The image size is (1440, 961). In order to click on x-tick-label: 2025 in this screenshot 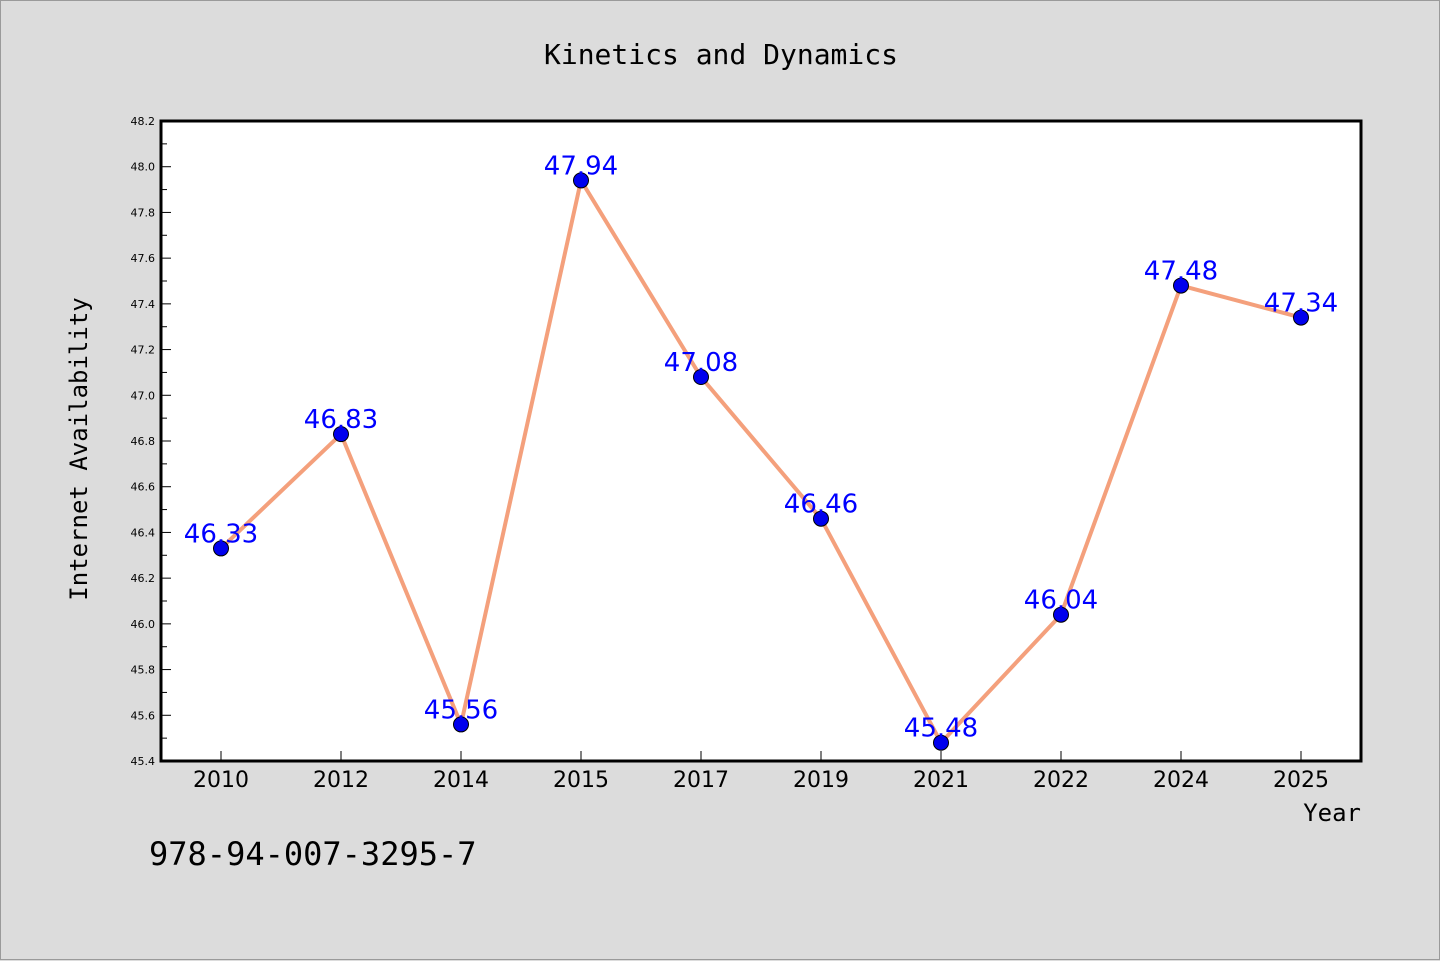, I will do `click(1301, 780)`.